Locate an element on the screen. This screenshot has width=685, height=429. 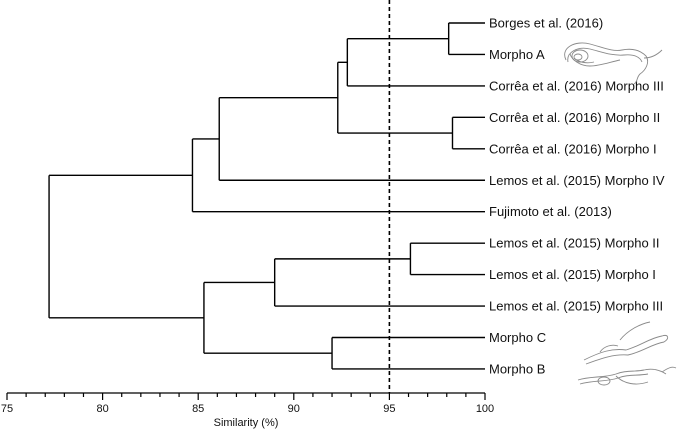
leaf-label: Lemos et al. (2015) Morpho I is located at coordinates (572, 274).